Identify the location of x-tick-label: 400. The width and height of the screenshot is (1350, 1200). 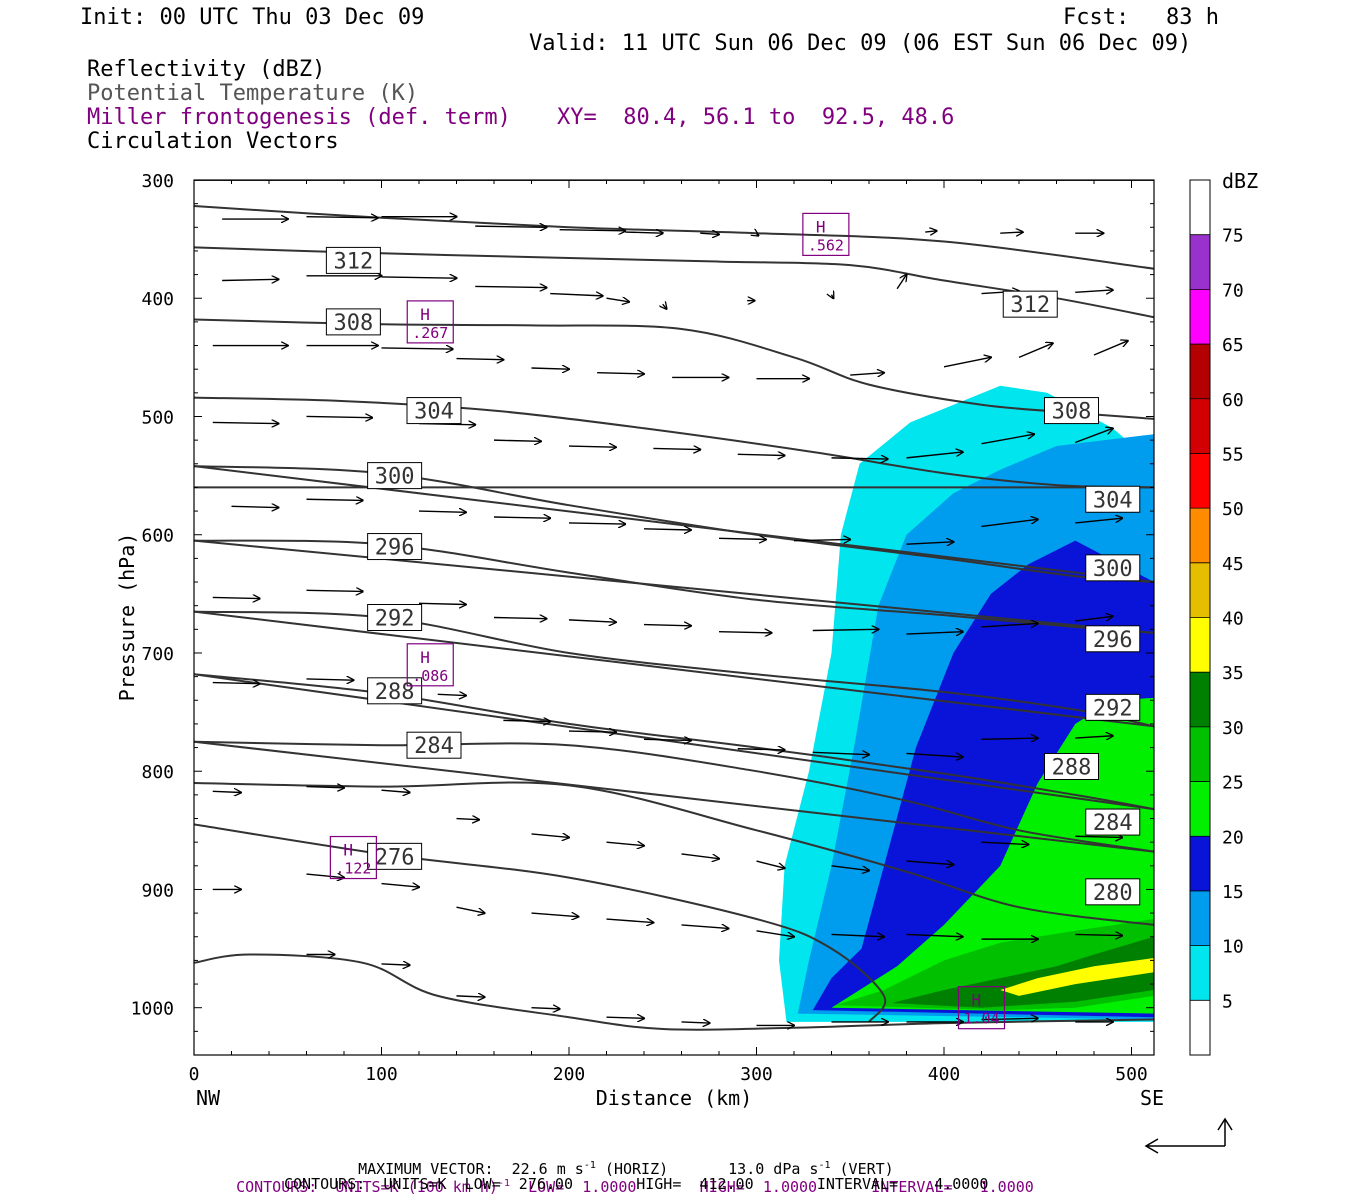
(944, 1074).